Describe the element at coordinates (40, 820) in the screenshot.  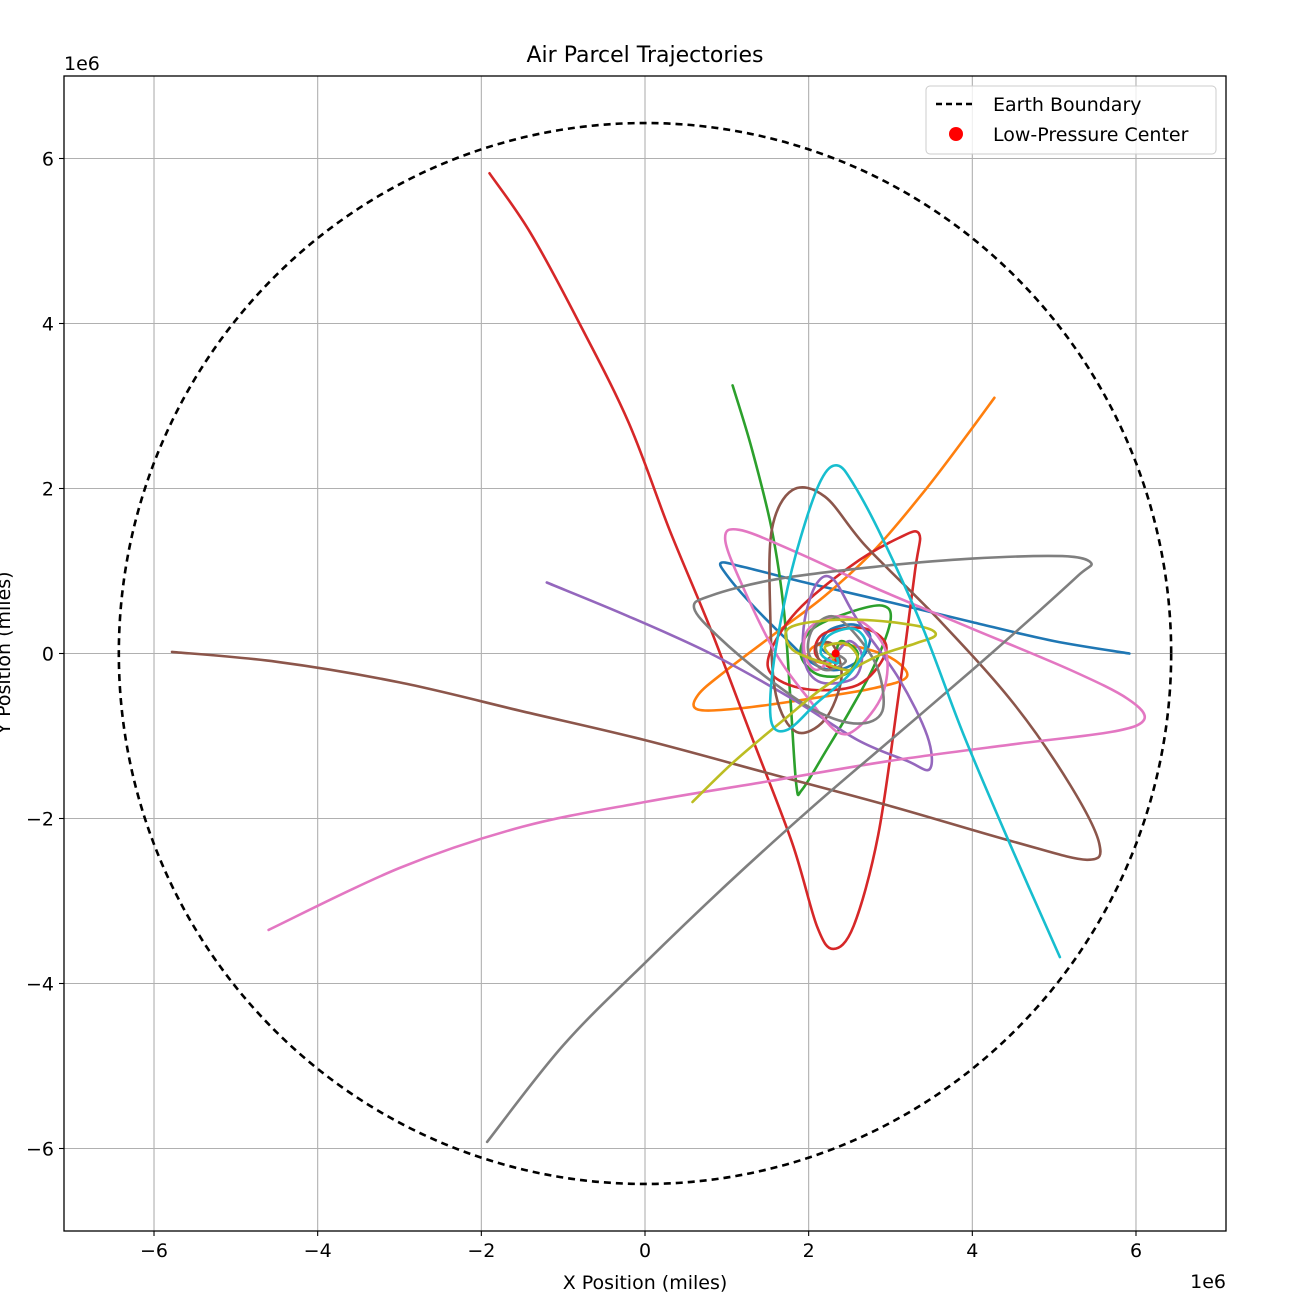
I see `y-tick-label: −2` at that location.